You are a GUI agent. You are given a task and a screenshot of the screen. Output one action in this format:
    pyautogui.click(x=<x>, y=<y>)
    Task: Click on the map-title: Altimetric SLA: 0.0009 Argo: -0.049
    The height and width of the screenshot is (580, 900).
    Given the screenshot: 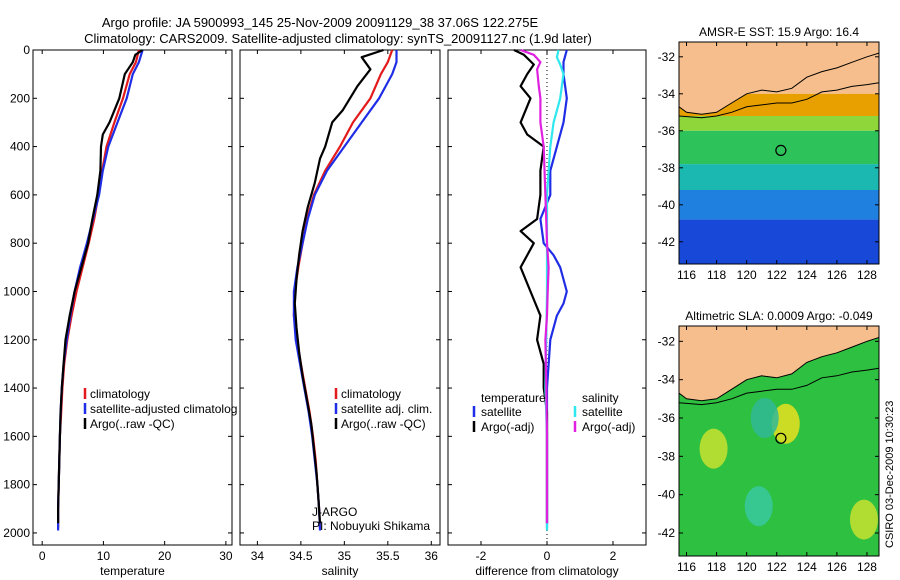 What is the action you would take?
    pyautogui.click(x=779, y=316)
    